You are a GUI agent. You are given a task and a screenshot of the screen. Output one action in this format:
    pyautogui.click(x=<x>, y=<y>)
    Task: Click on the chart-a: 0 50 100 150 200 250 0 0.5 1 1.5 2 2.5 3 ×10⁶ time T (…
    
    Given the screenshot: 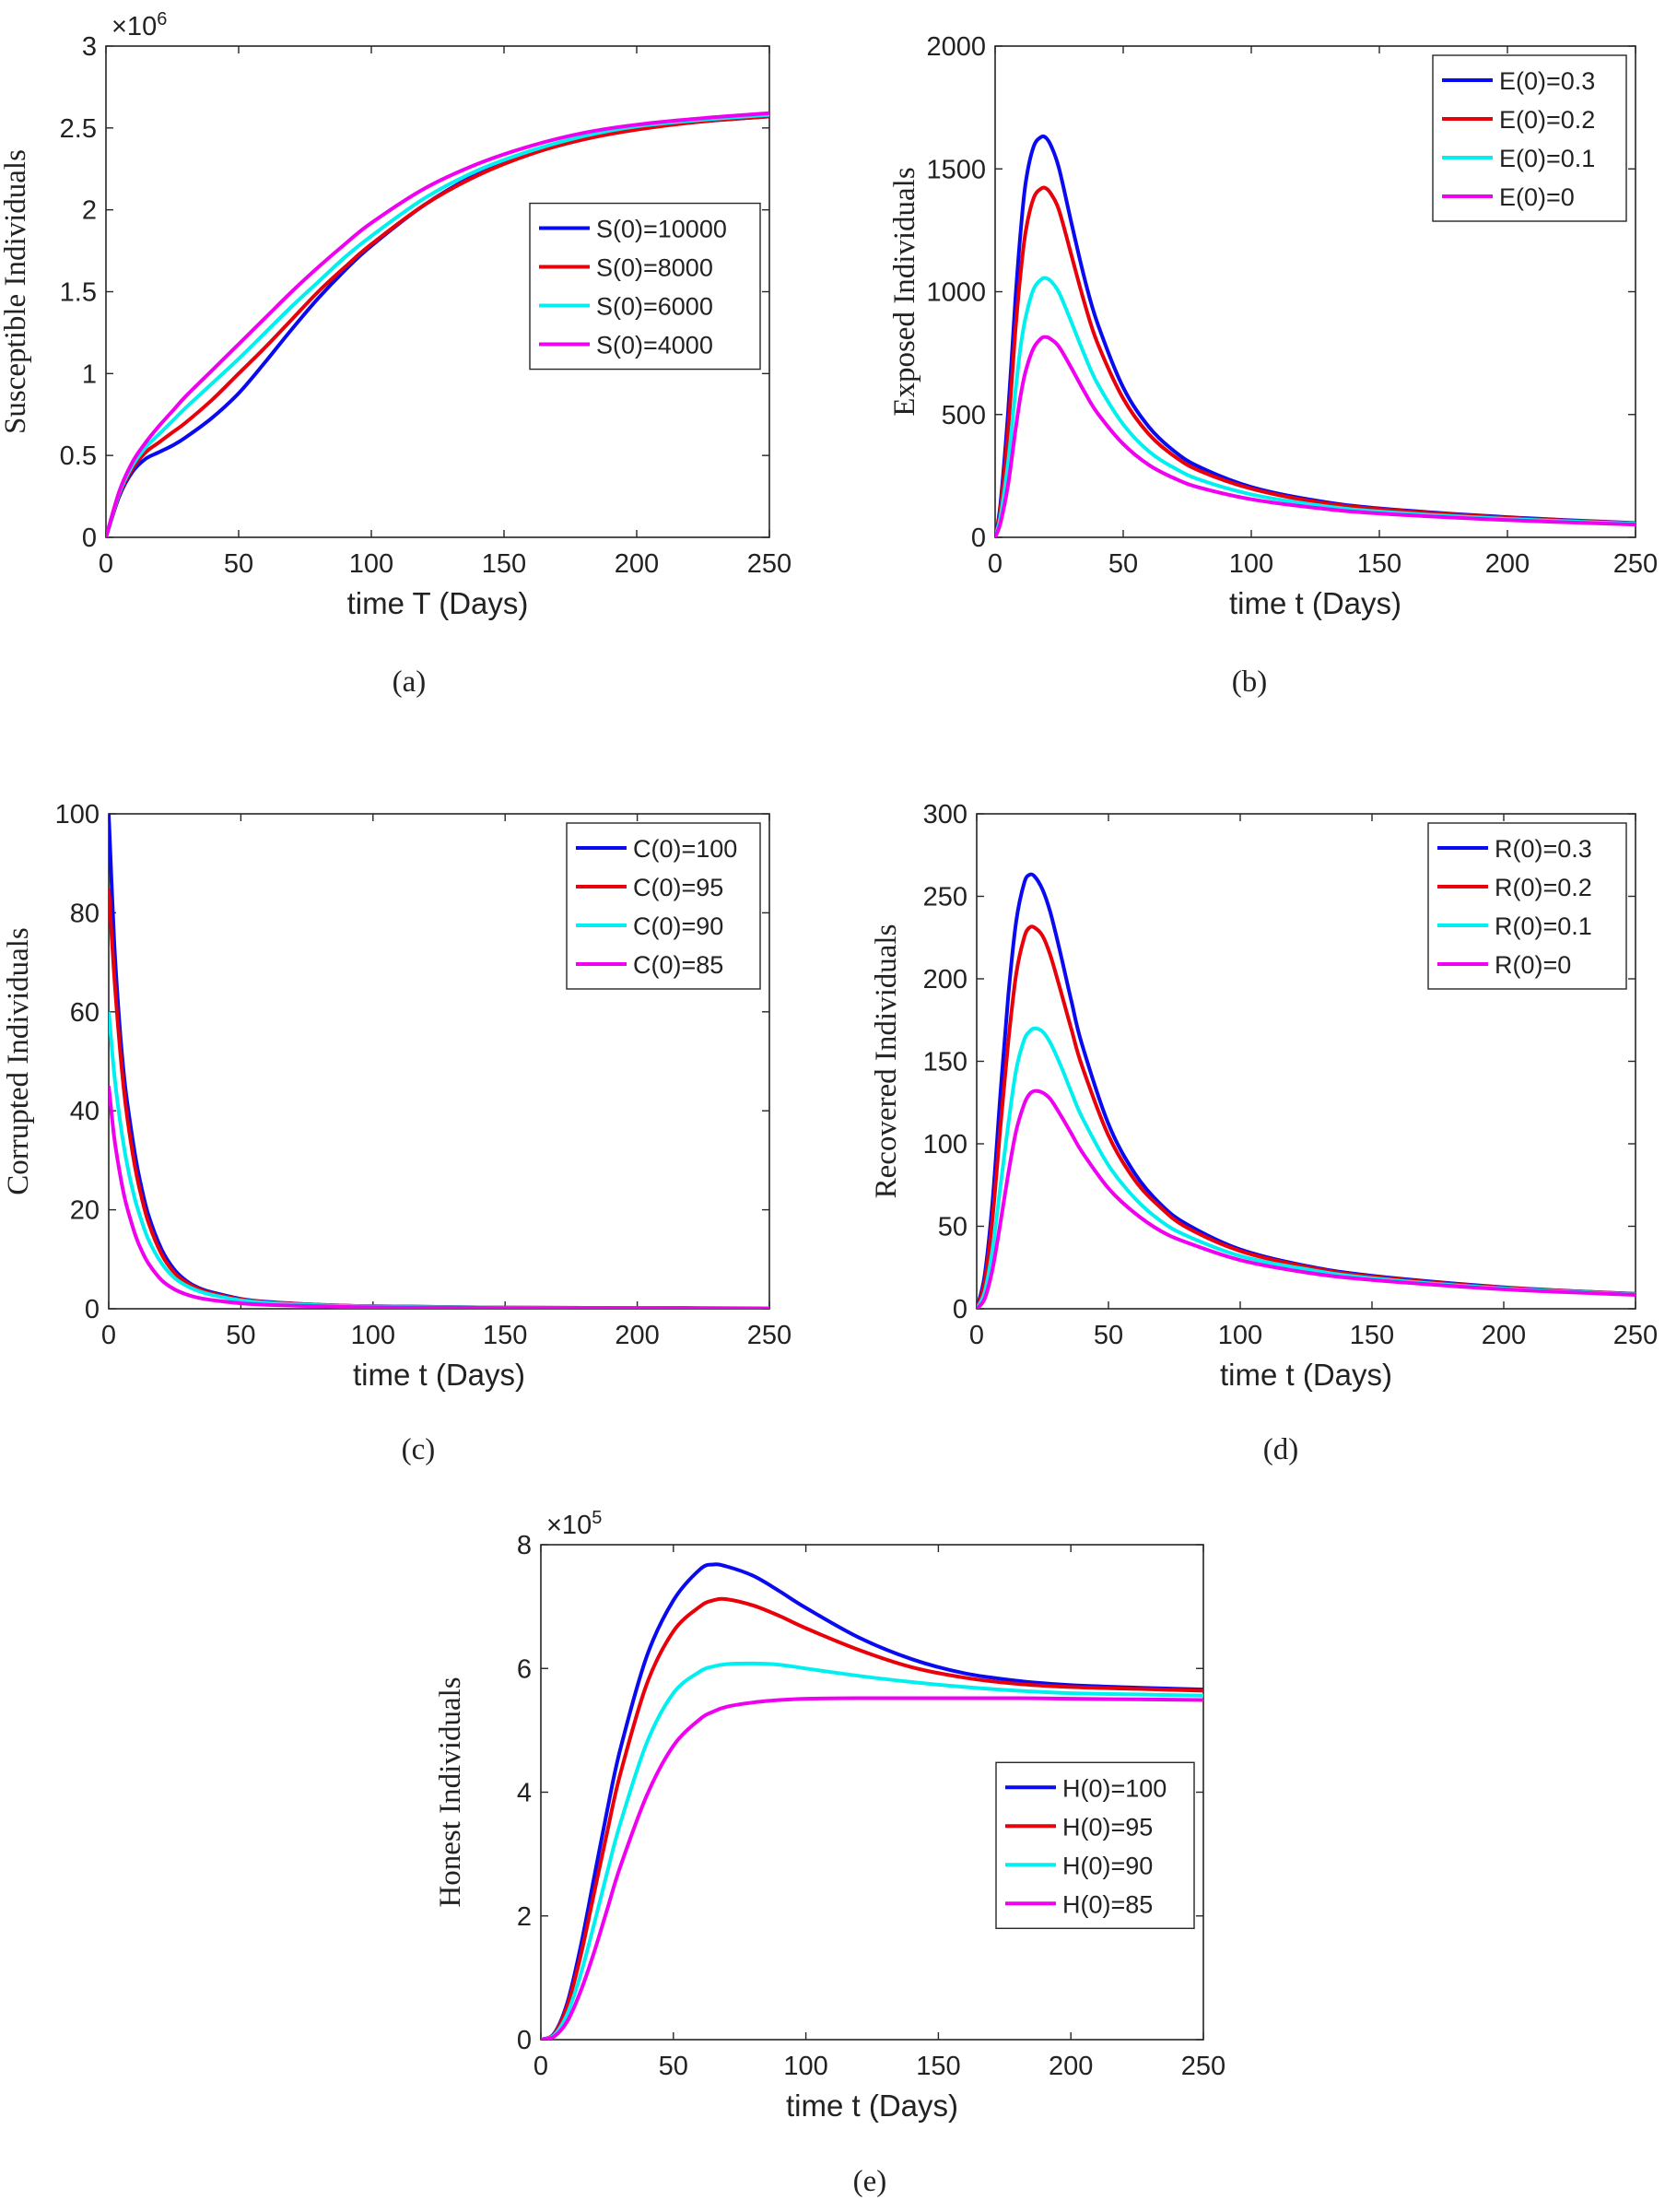 What is the action you would take?
    pyautogui.click(x=395, y=354)
    